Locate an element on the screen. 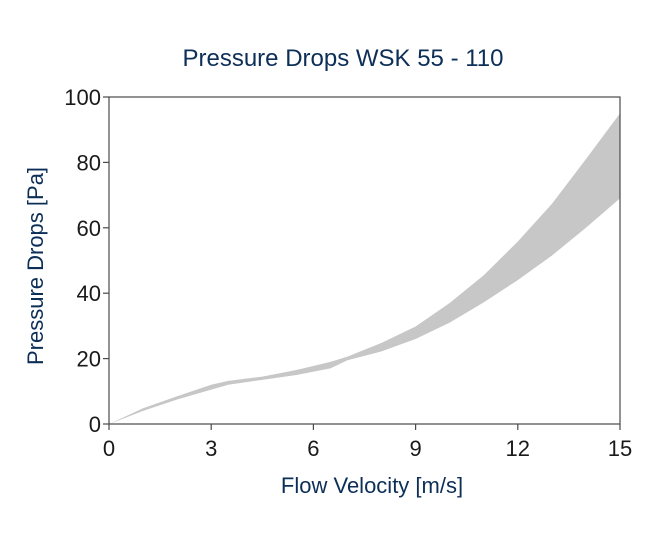  chart-title: Pressure Drops WSK 55 - 110 is located at coordinates (342, 58).